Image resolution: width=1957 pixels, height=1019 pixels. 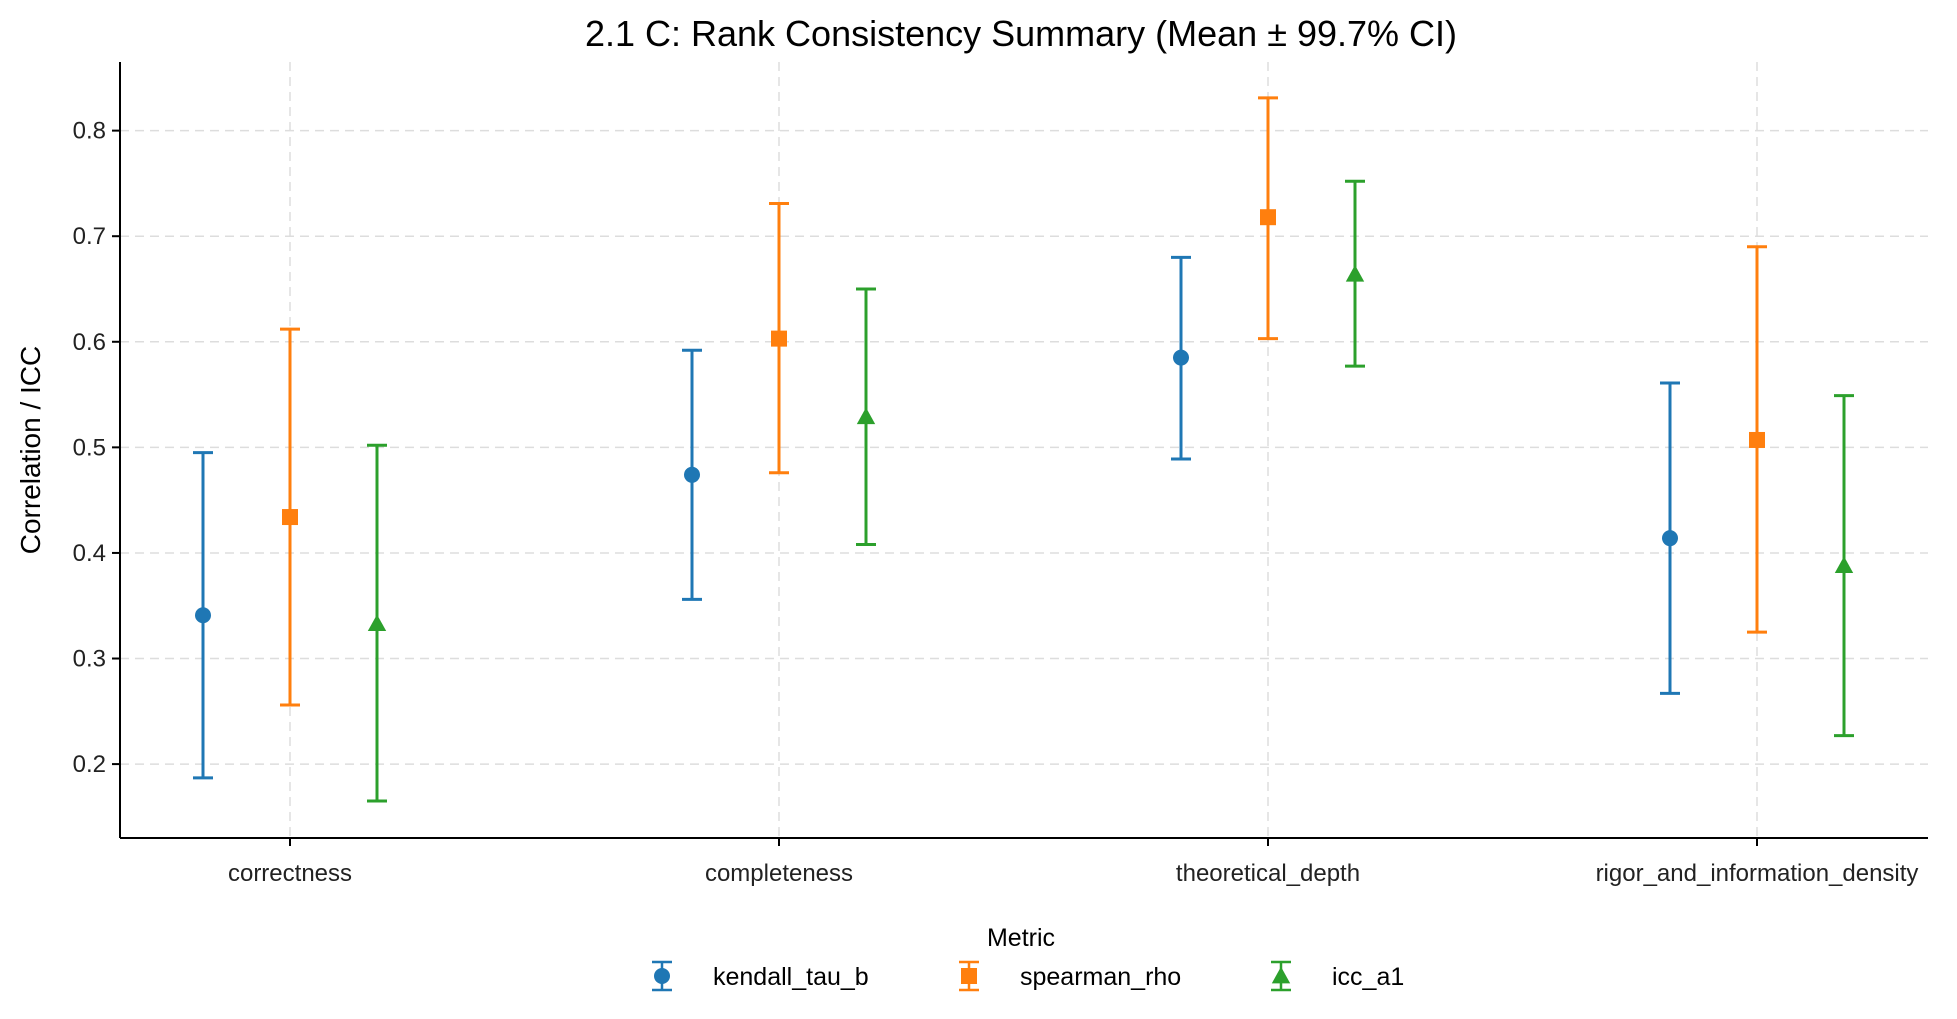 What do you see at coordinates (779, 873) in the screenshot?
I see `x-tick-label: completeness` at bounding box center [779, 873].